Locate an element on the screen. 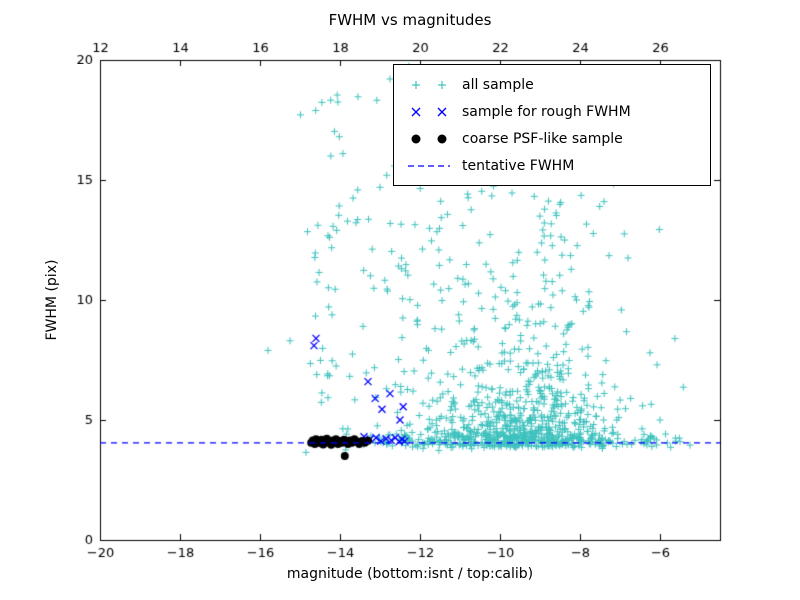 The width and height of the screenshot is (800, 600). legend-item-tentative-fwhm: tentative FWHM is located at coordinates (558, 165).